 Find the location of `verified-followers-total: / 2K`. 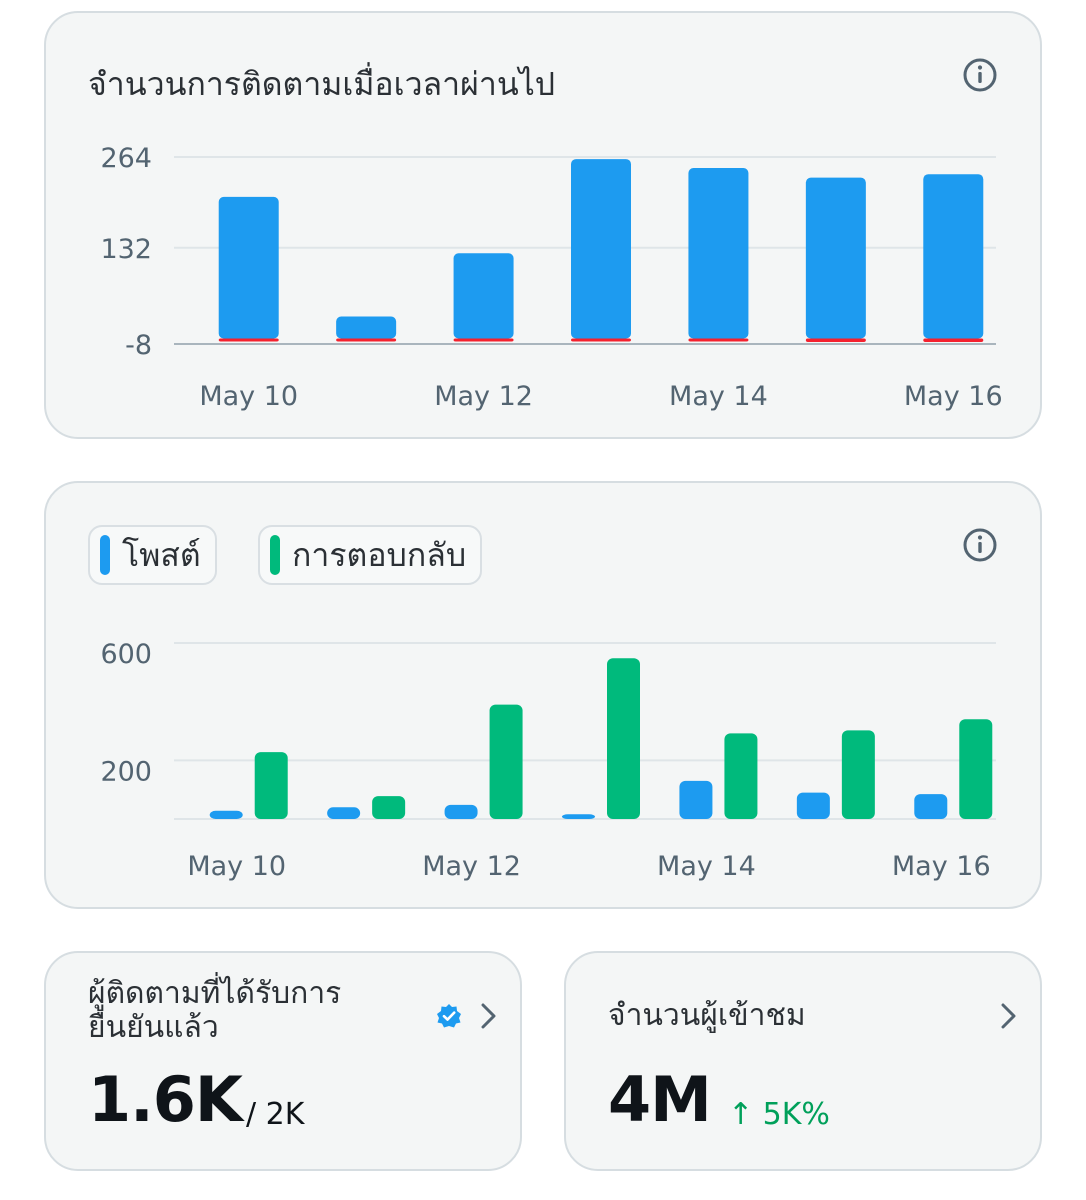

verified-followers-total: / 2K is located at coordinates (275, 1114).